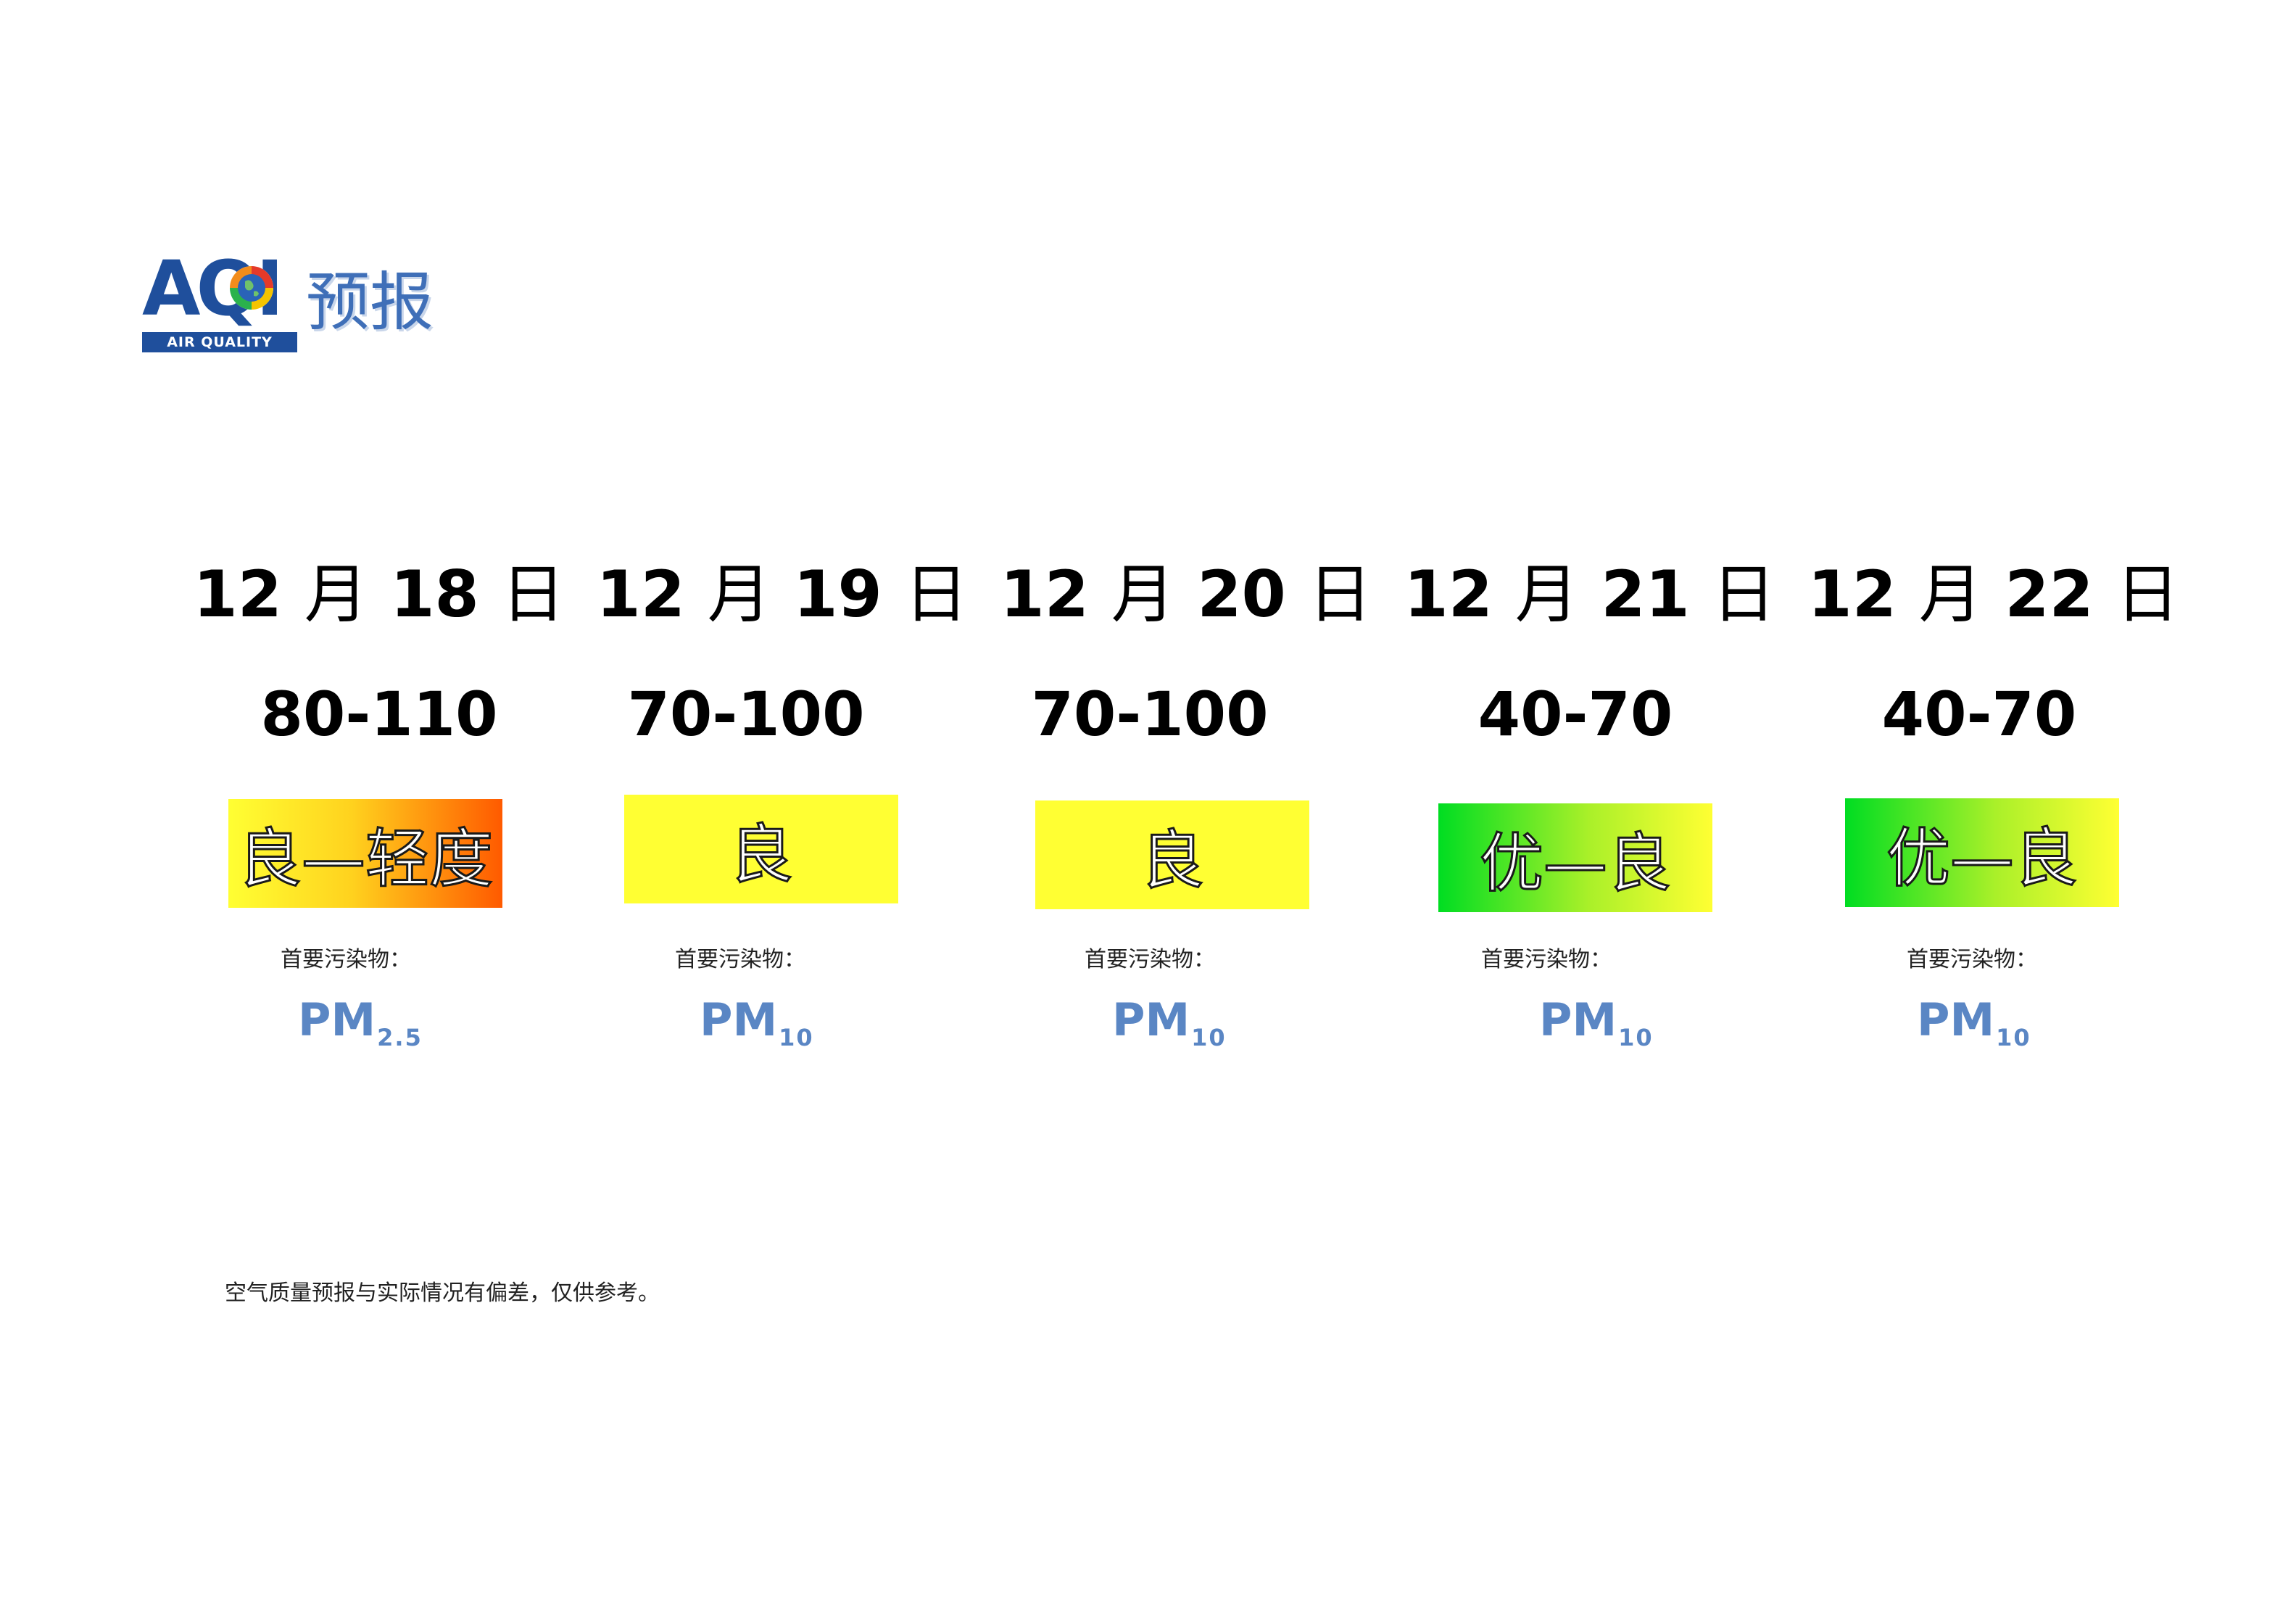 The height and width of the screenshot is (1622, 2296). I want to click on forecast-date: 12 月 22 日, so click(1993, 594).